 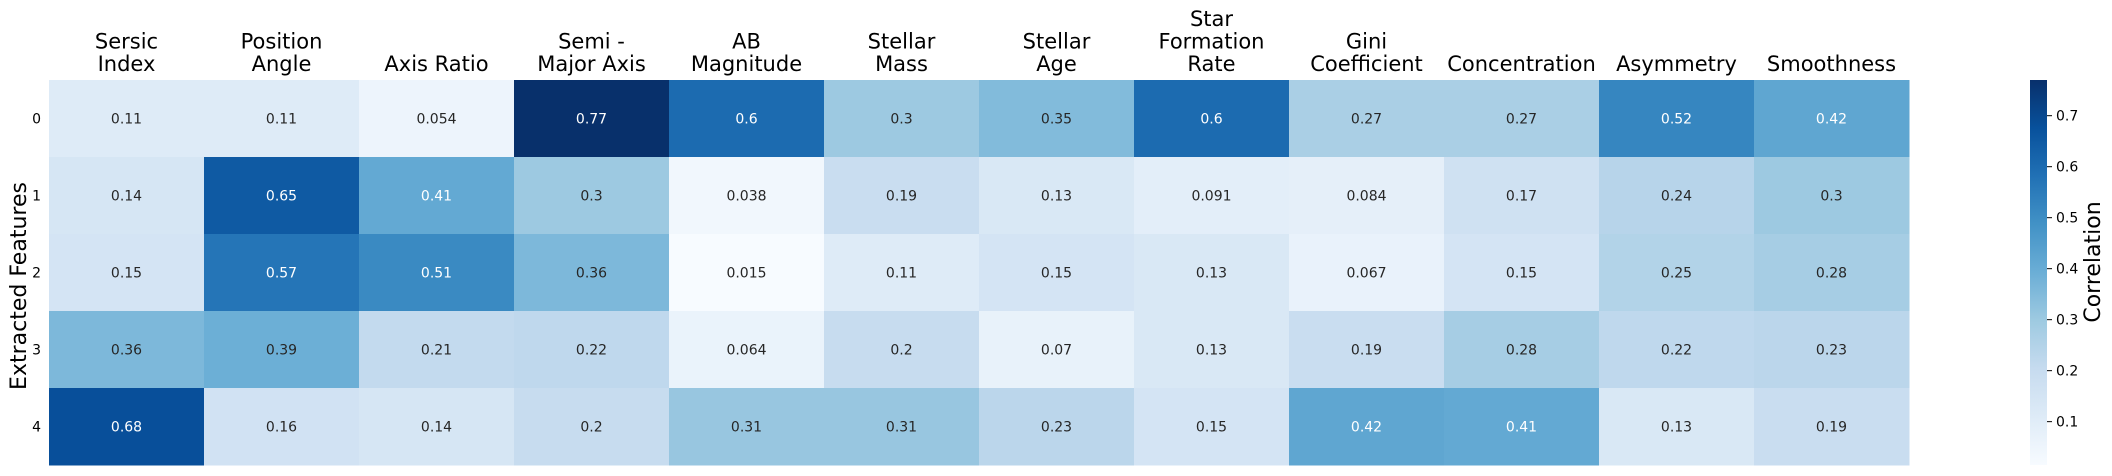 What do you see at coordinates (591, 53) in the screenshot?
I see `column-label: Semi -Major Axis` at bounding box center [591, 53].